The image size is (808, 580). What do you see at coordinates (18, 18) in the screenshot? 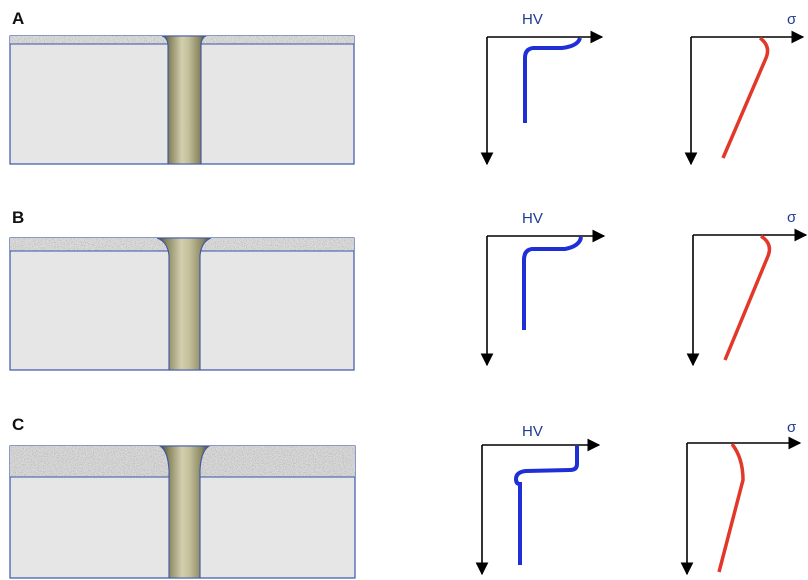
I see `row-label: A` at bounding box center [18, 18].